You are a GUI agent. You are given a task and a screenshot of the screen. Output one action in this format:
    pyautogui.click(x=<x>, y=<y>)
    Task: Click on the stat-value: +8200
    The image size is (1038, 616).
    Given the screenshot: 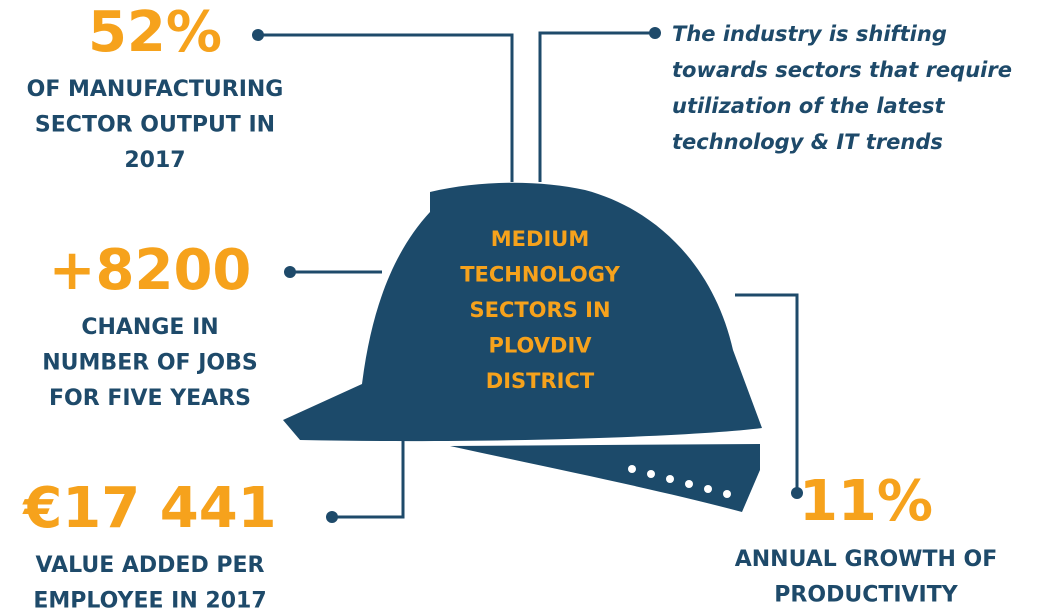 What is the action you would take?
    pyautogui.click(x=150, y=270)
    